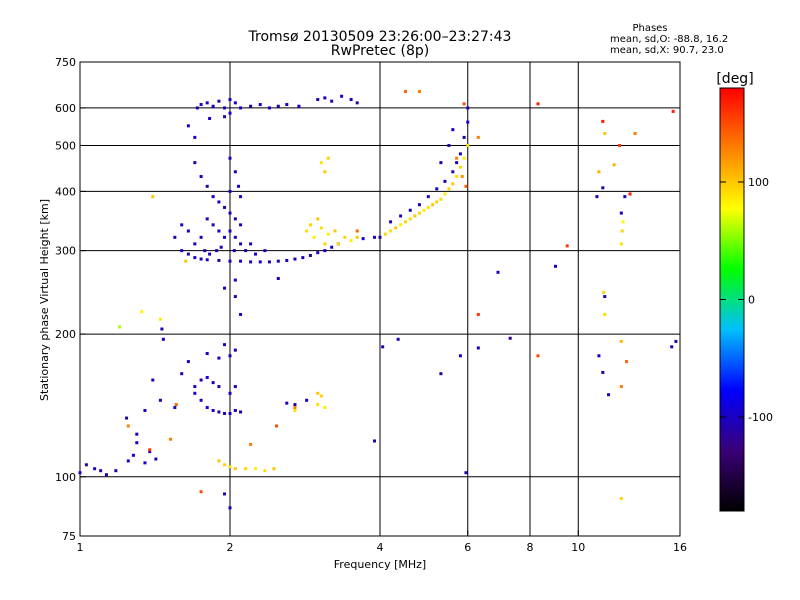  Describe the element at coordinates (44, 300) in the screenshot. I see `y-axis-label: Stationary phase Virtual Height [km]` at that location.